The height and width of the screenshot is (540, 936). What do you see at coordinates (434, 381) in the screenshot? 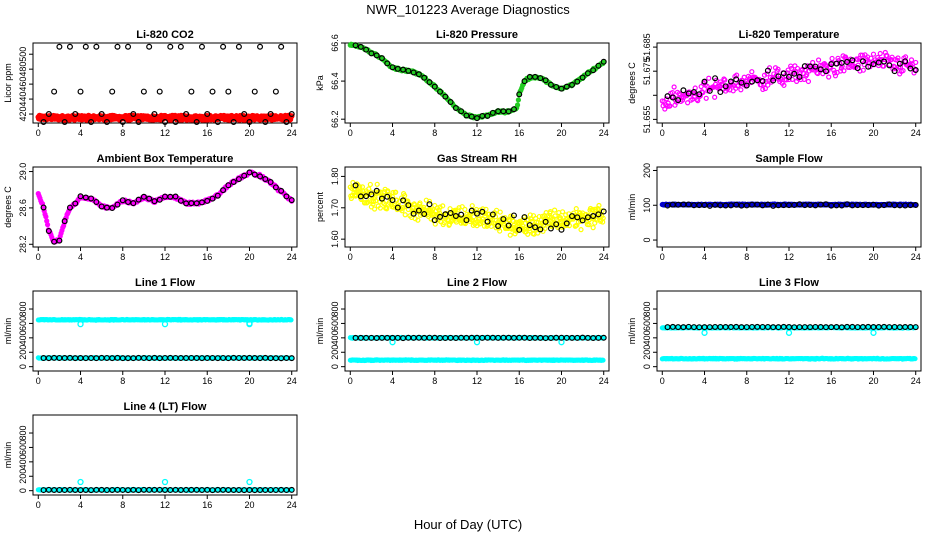
I see `x-tick-label: 8` at bounding box center [434, 381].